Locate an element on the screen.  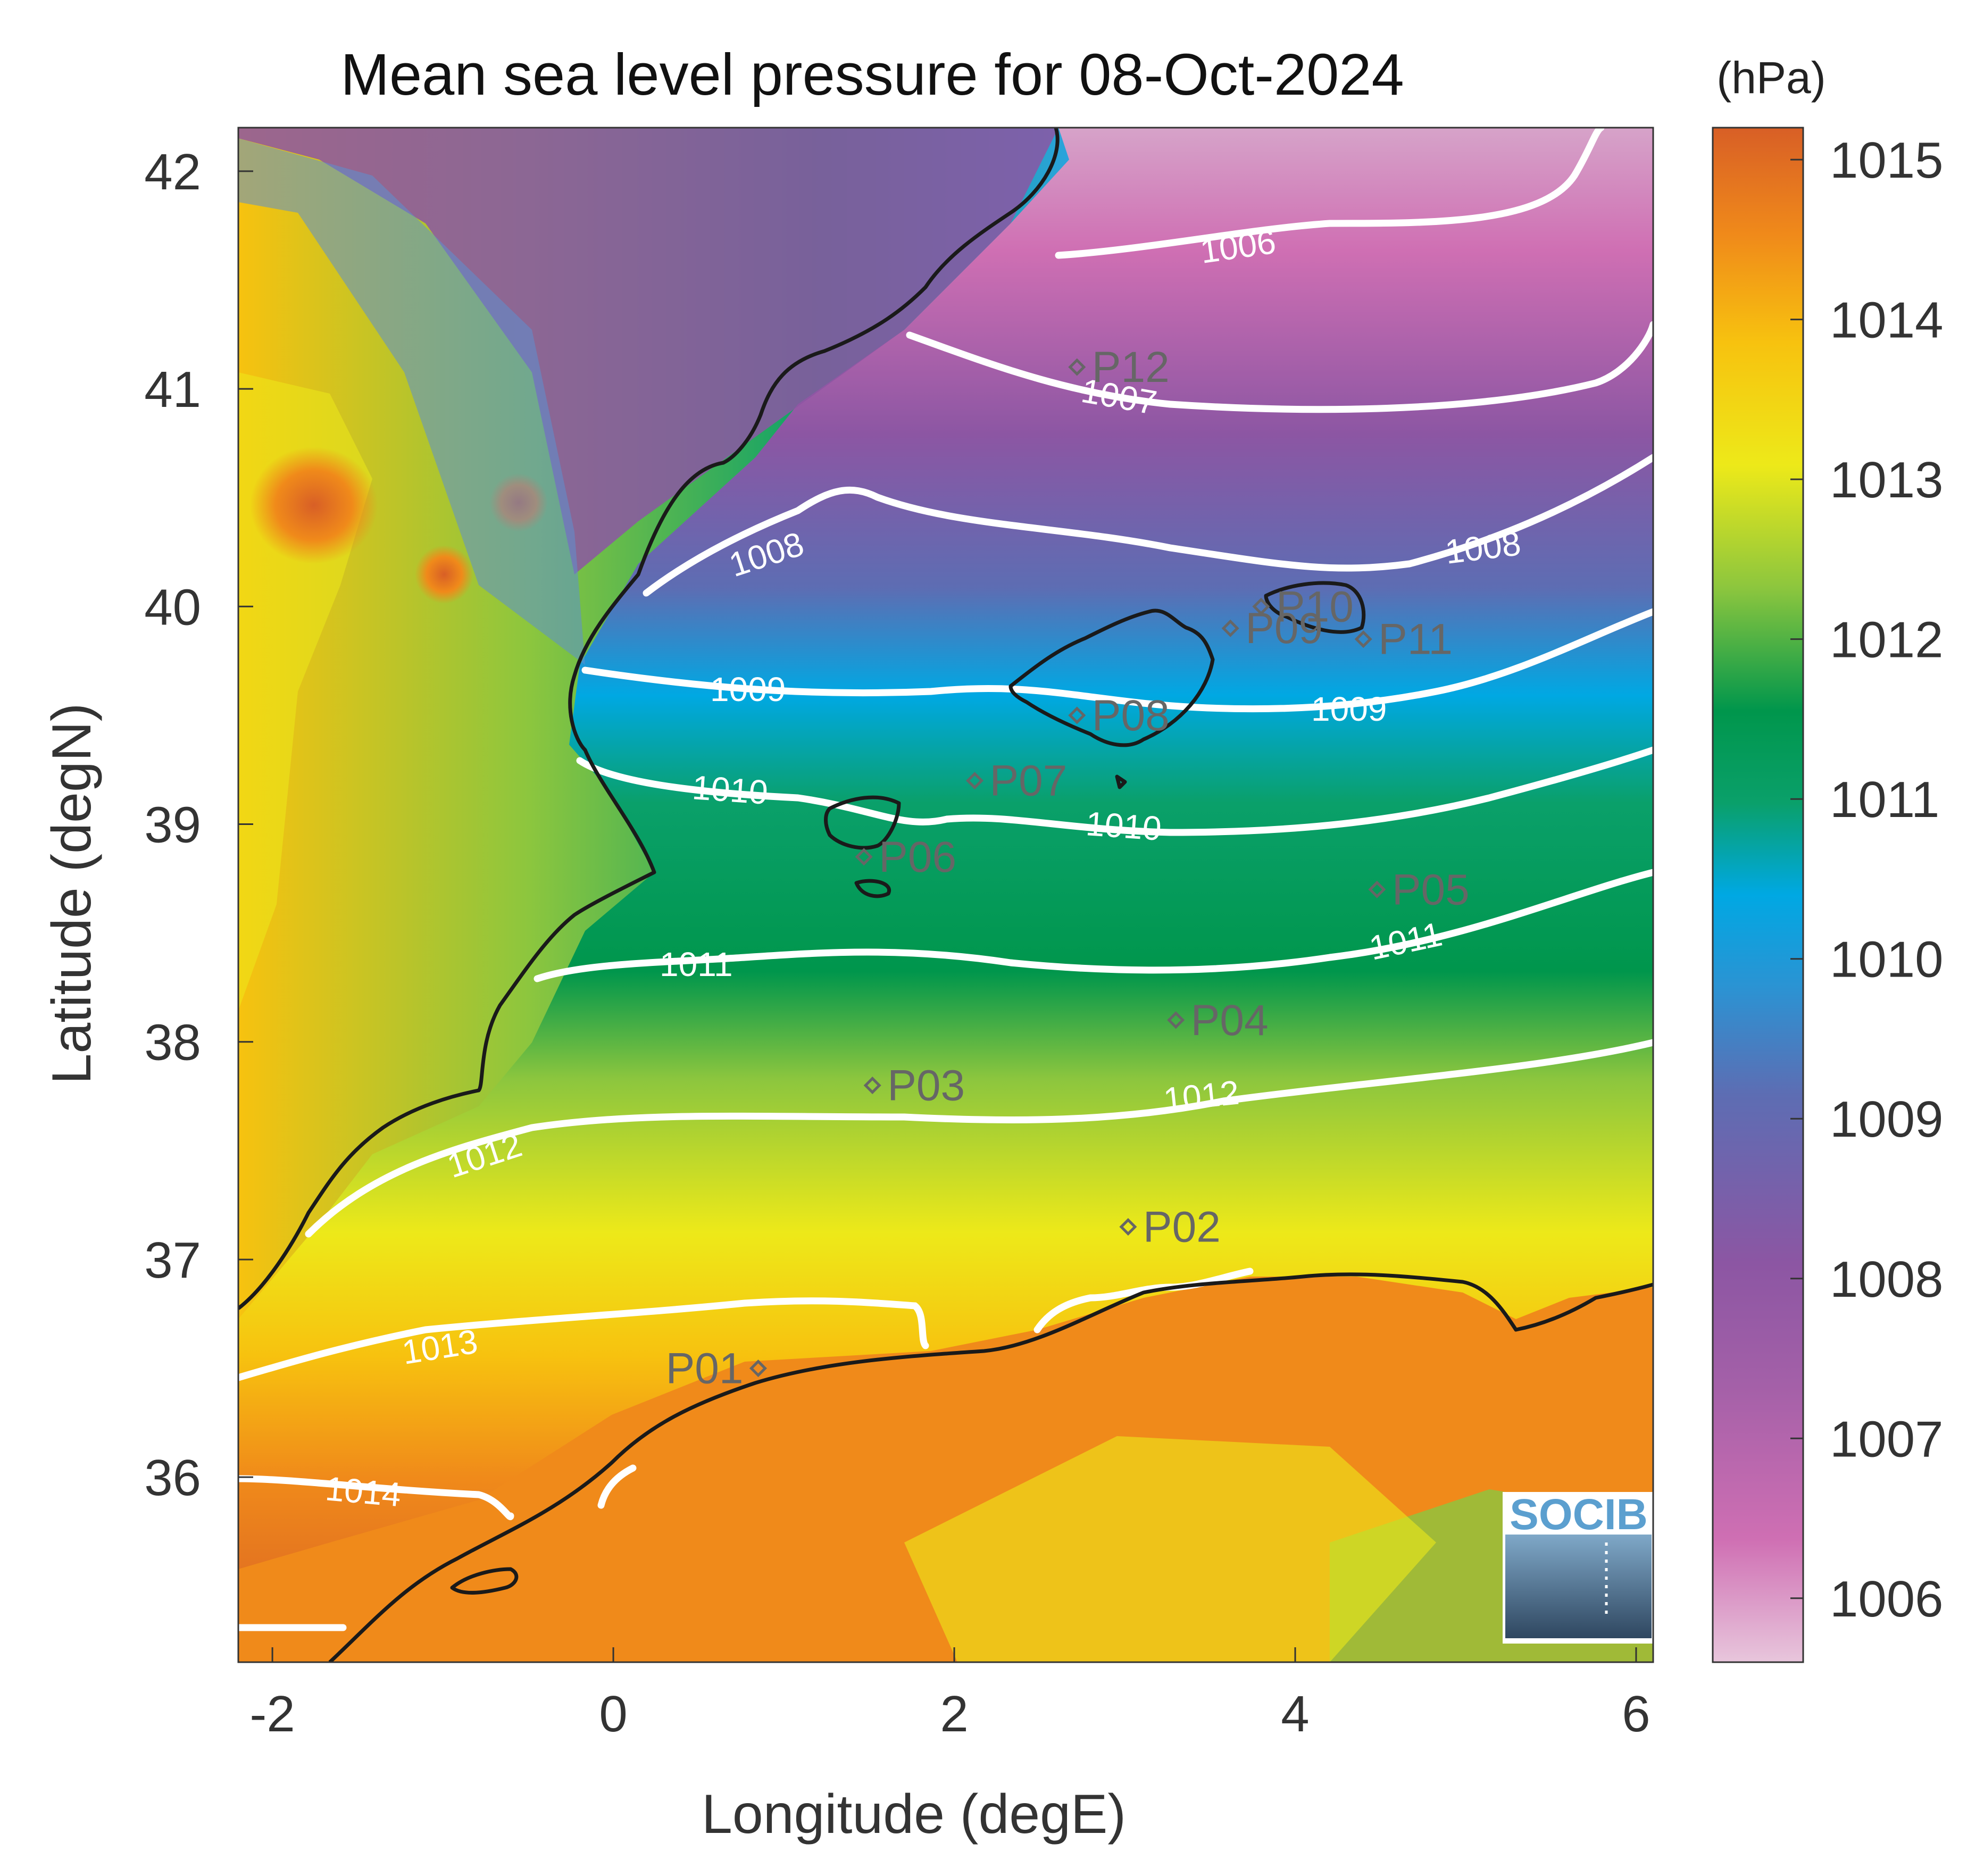
x-tick-label: 0 is located at coordinates (613, 1714).